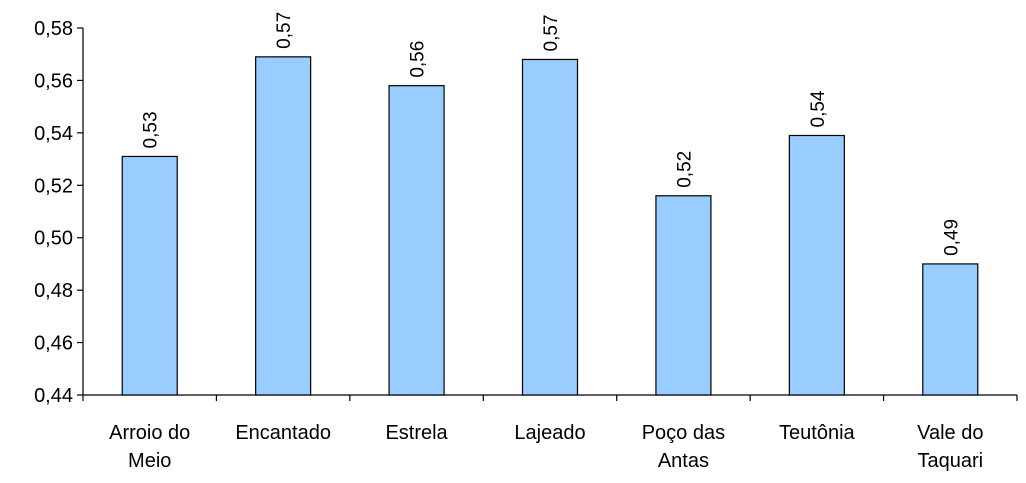 This screenshot has width=1026, height=483. What do you see at coordinates (950, 461) in the screenshot?
I see `category-label: Taquari` at bounding box center [950, 461].